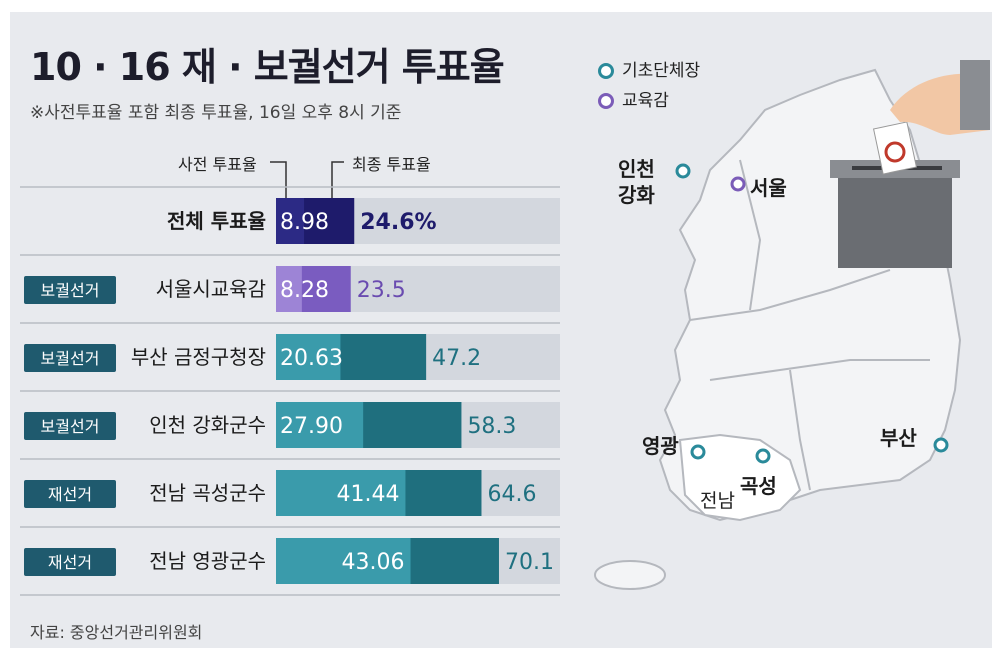  I want to click on ballot-stamp-icon, so click(895, 152).